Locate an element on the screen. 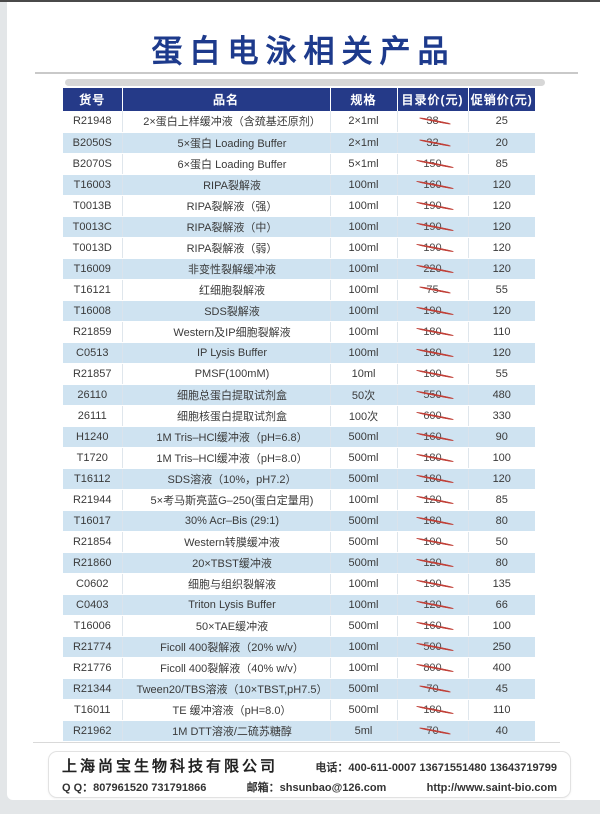 The image size is (600, 814). struck-list-price: 500 is located at coordinates (432, 646).